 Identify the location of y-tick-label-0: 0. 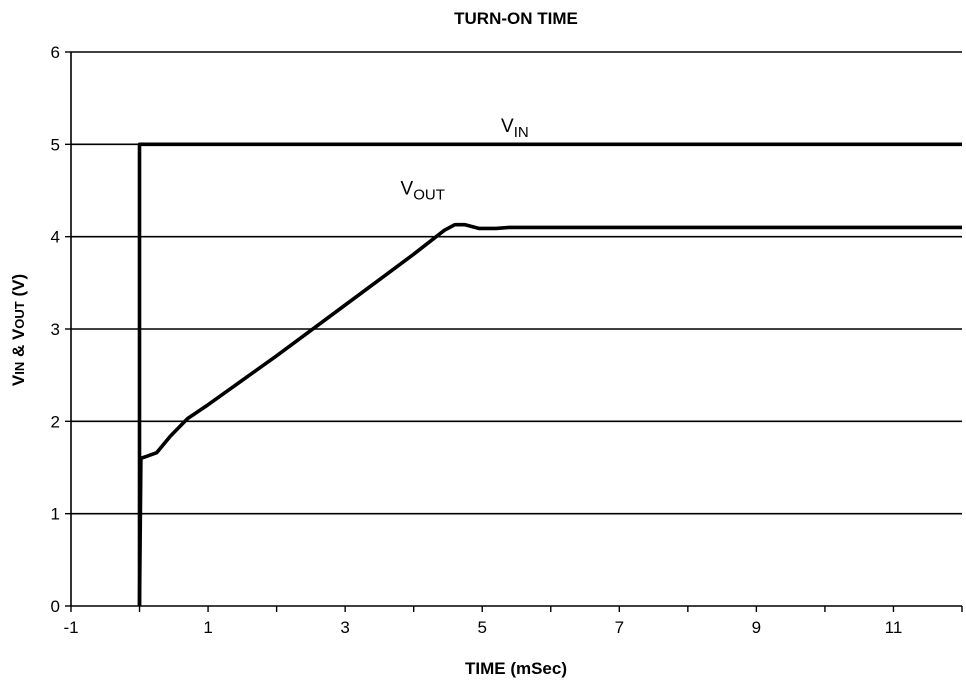
(55, 606).